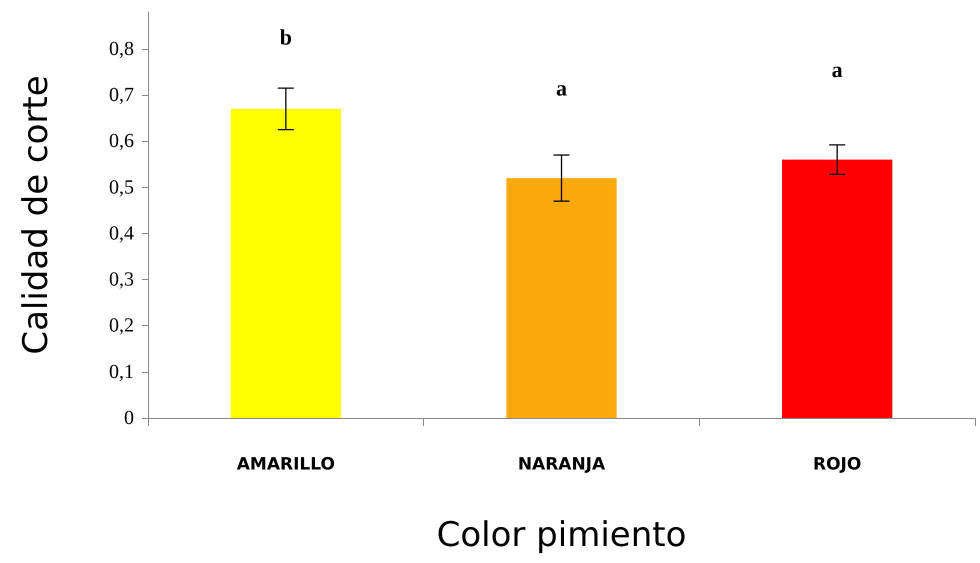 The height and width of the screenshot is (563, 980). What do you see at coordinates (121, 279) in the screenshot?
I see `y-tick-label: 0,3` at bounding box center [121, 279].